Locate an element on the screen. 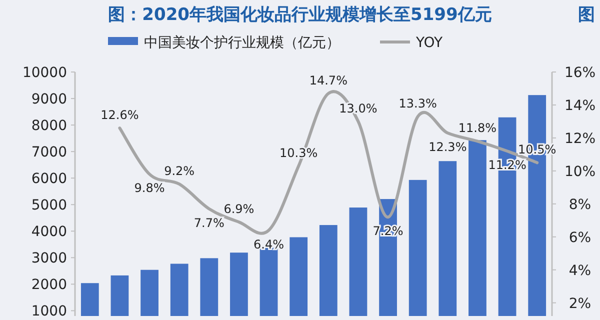 The image size is (600, 320). y-tick-label: 9000 is located at coordinates (49, 100).